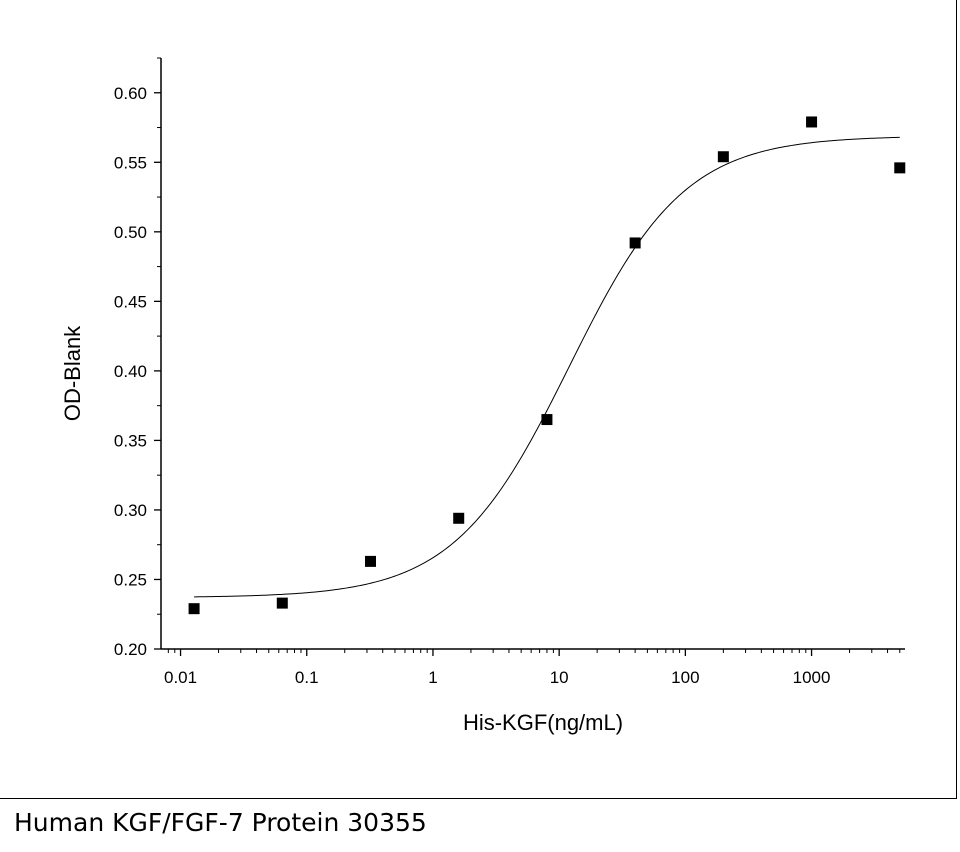  I want to click on y-tick-label: 0.35, so click(130, 440).